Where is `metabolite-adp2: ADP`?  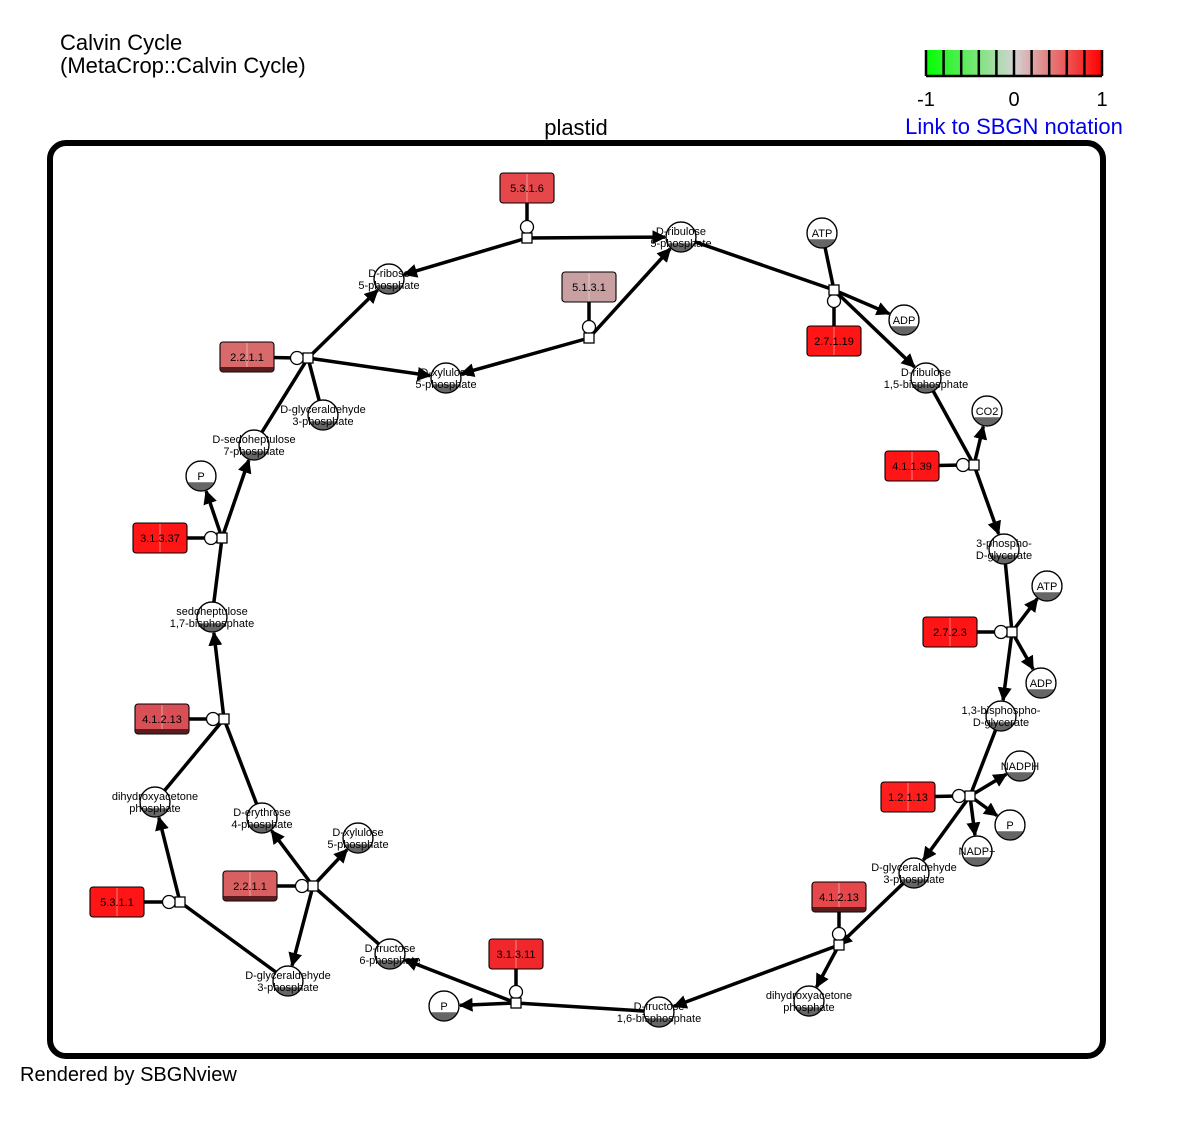
metabolite-adp2: ADP is located at coordinates (1041, 683).